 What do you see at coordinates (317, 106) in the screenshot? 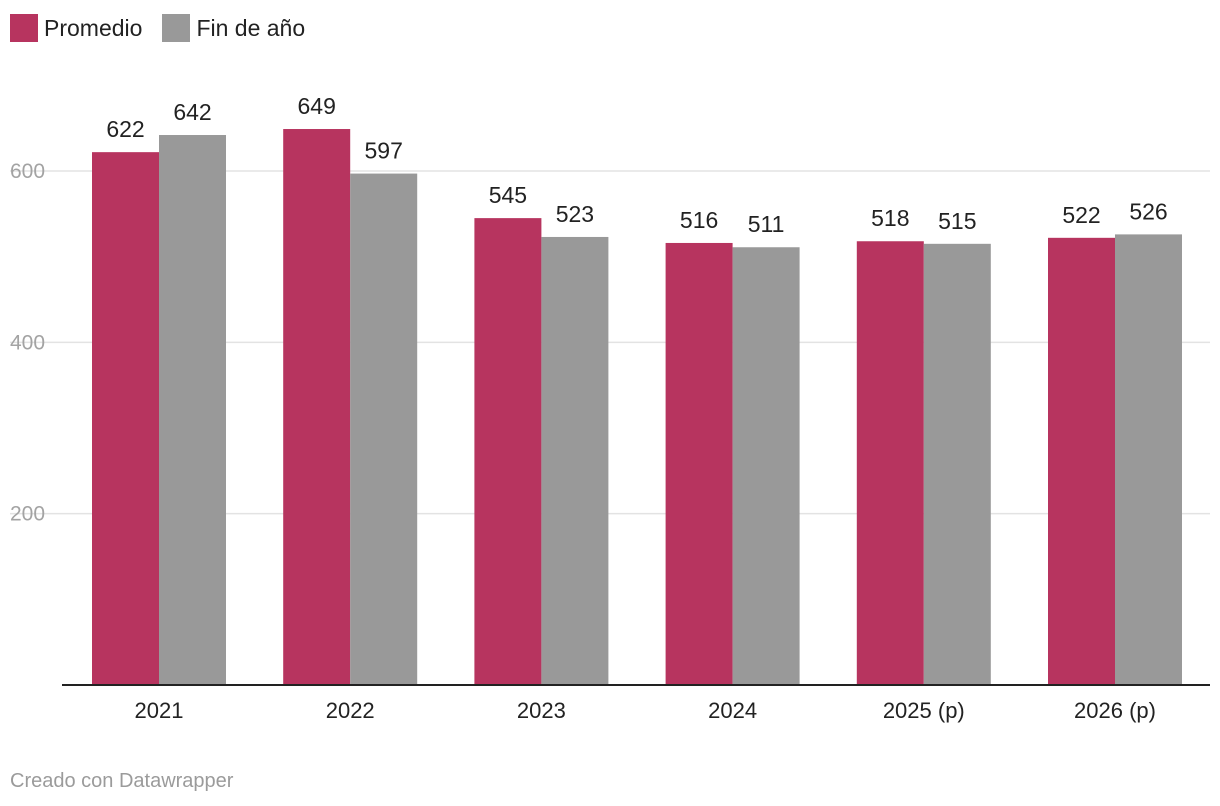
I see `data-label-2022-promedio: 649` at bounding box center [317, 106].